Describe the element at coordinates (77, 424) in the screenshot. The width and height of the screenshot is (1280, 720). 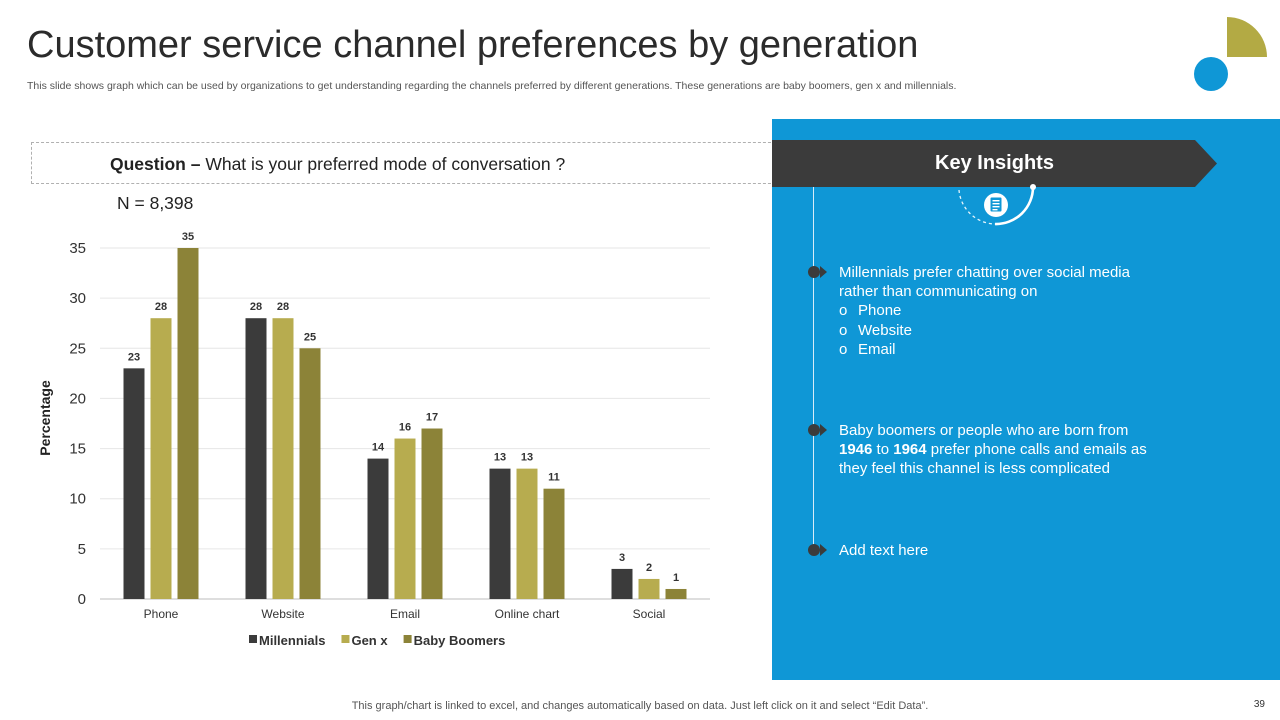
I see `y-axis-ticks: 0 5 10 15 20 25 30 35` at that location.